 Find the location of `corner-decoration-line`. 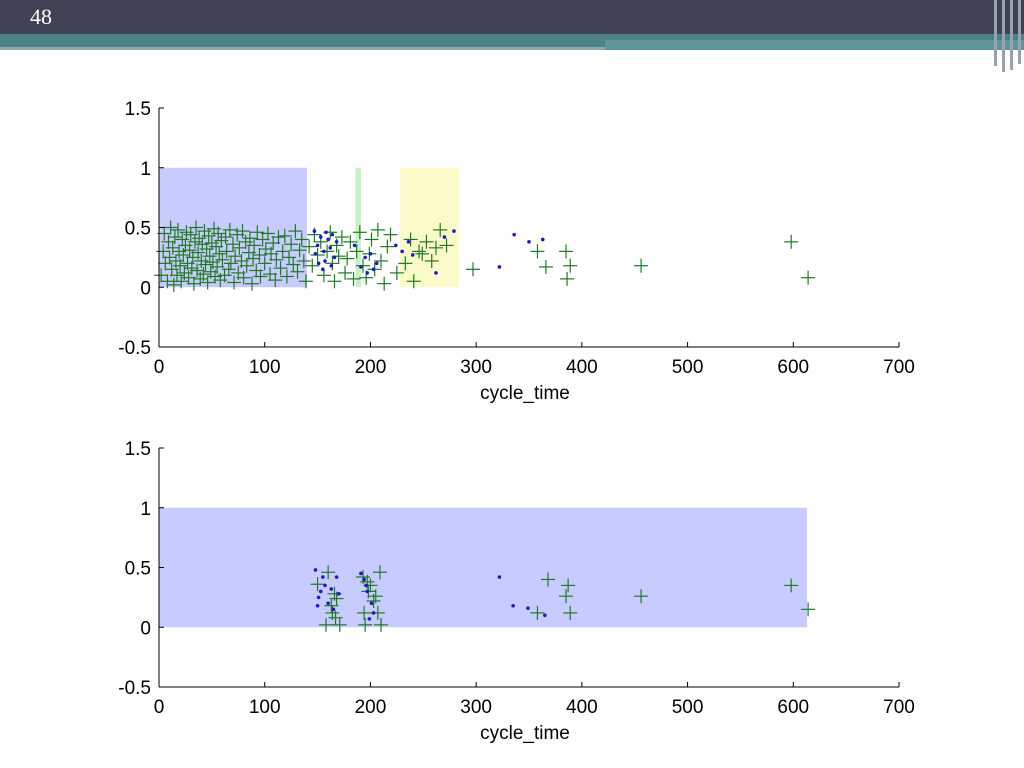

corner-decoration-line is located at coordinates (1003, 36).